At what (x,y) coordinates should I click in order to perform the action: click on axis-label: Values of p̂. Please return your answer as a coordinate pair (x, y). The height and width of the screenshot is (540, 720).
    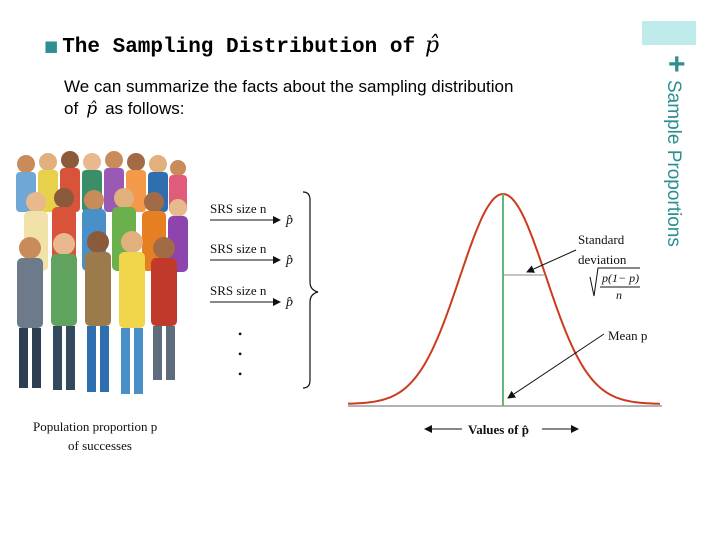
    Looking at the image, I should click on (498, 429).